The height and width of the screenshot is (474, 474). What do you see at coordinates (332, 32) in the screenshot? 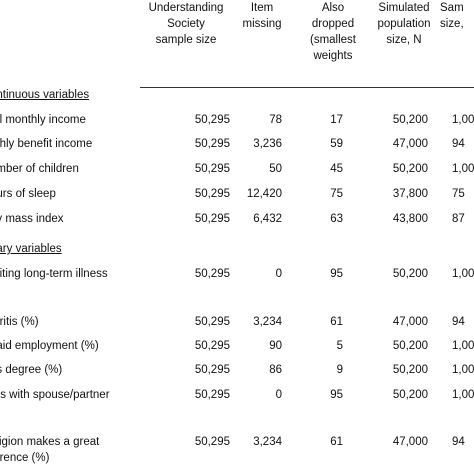
I see `header-also-dropped: Also dropped (smallest weights` at bounding box center [332, 32].